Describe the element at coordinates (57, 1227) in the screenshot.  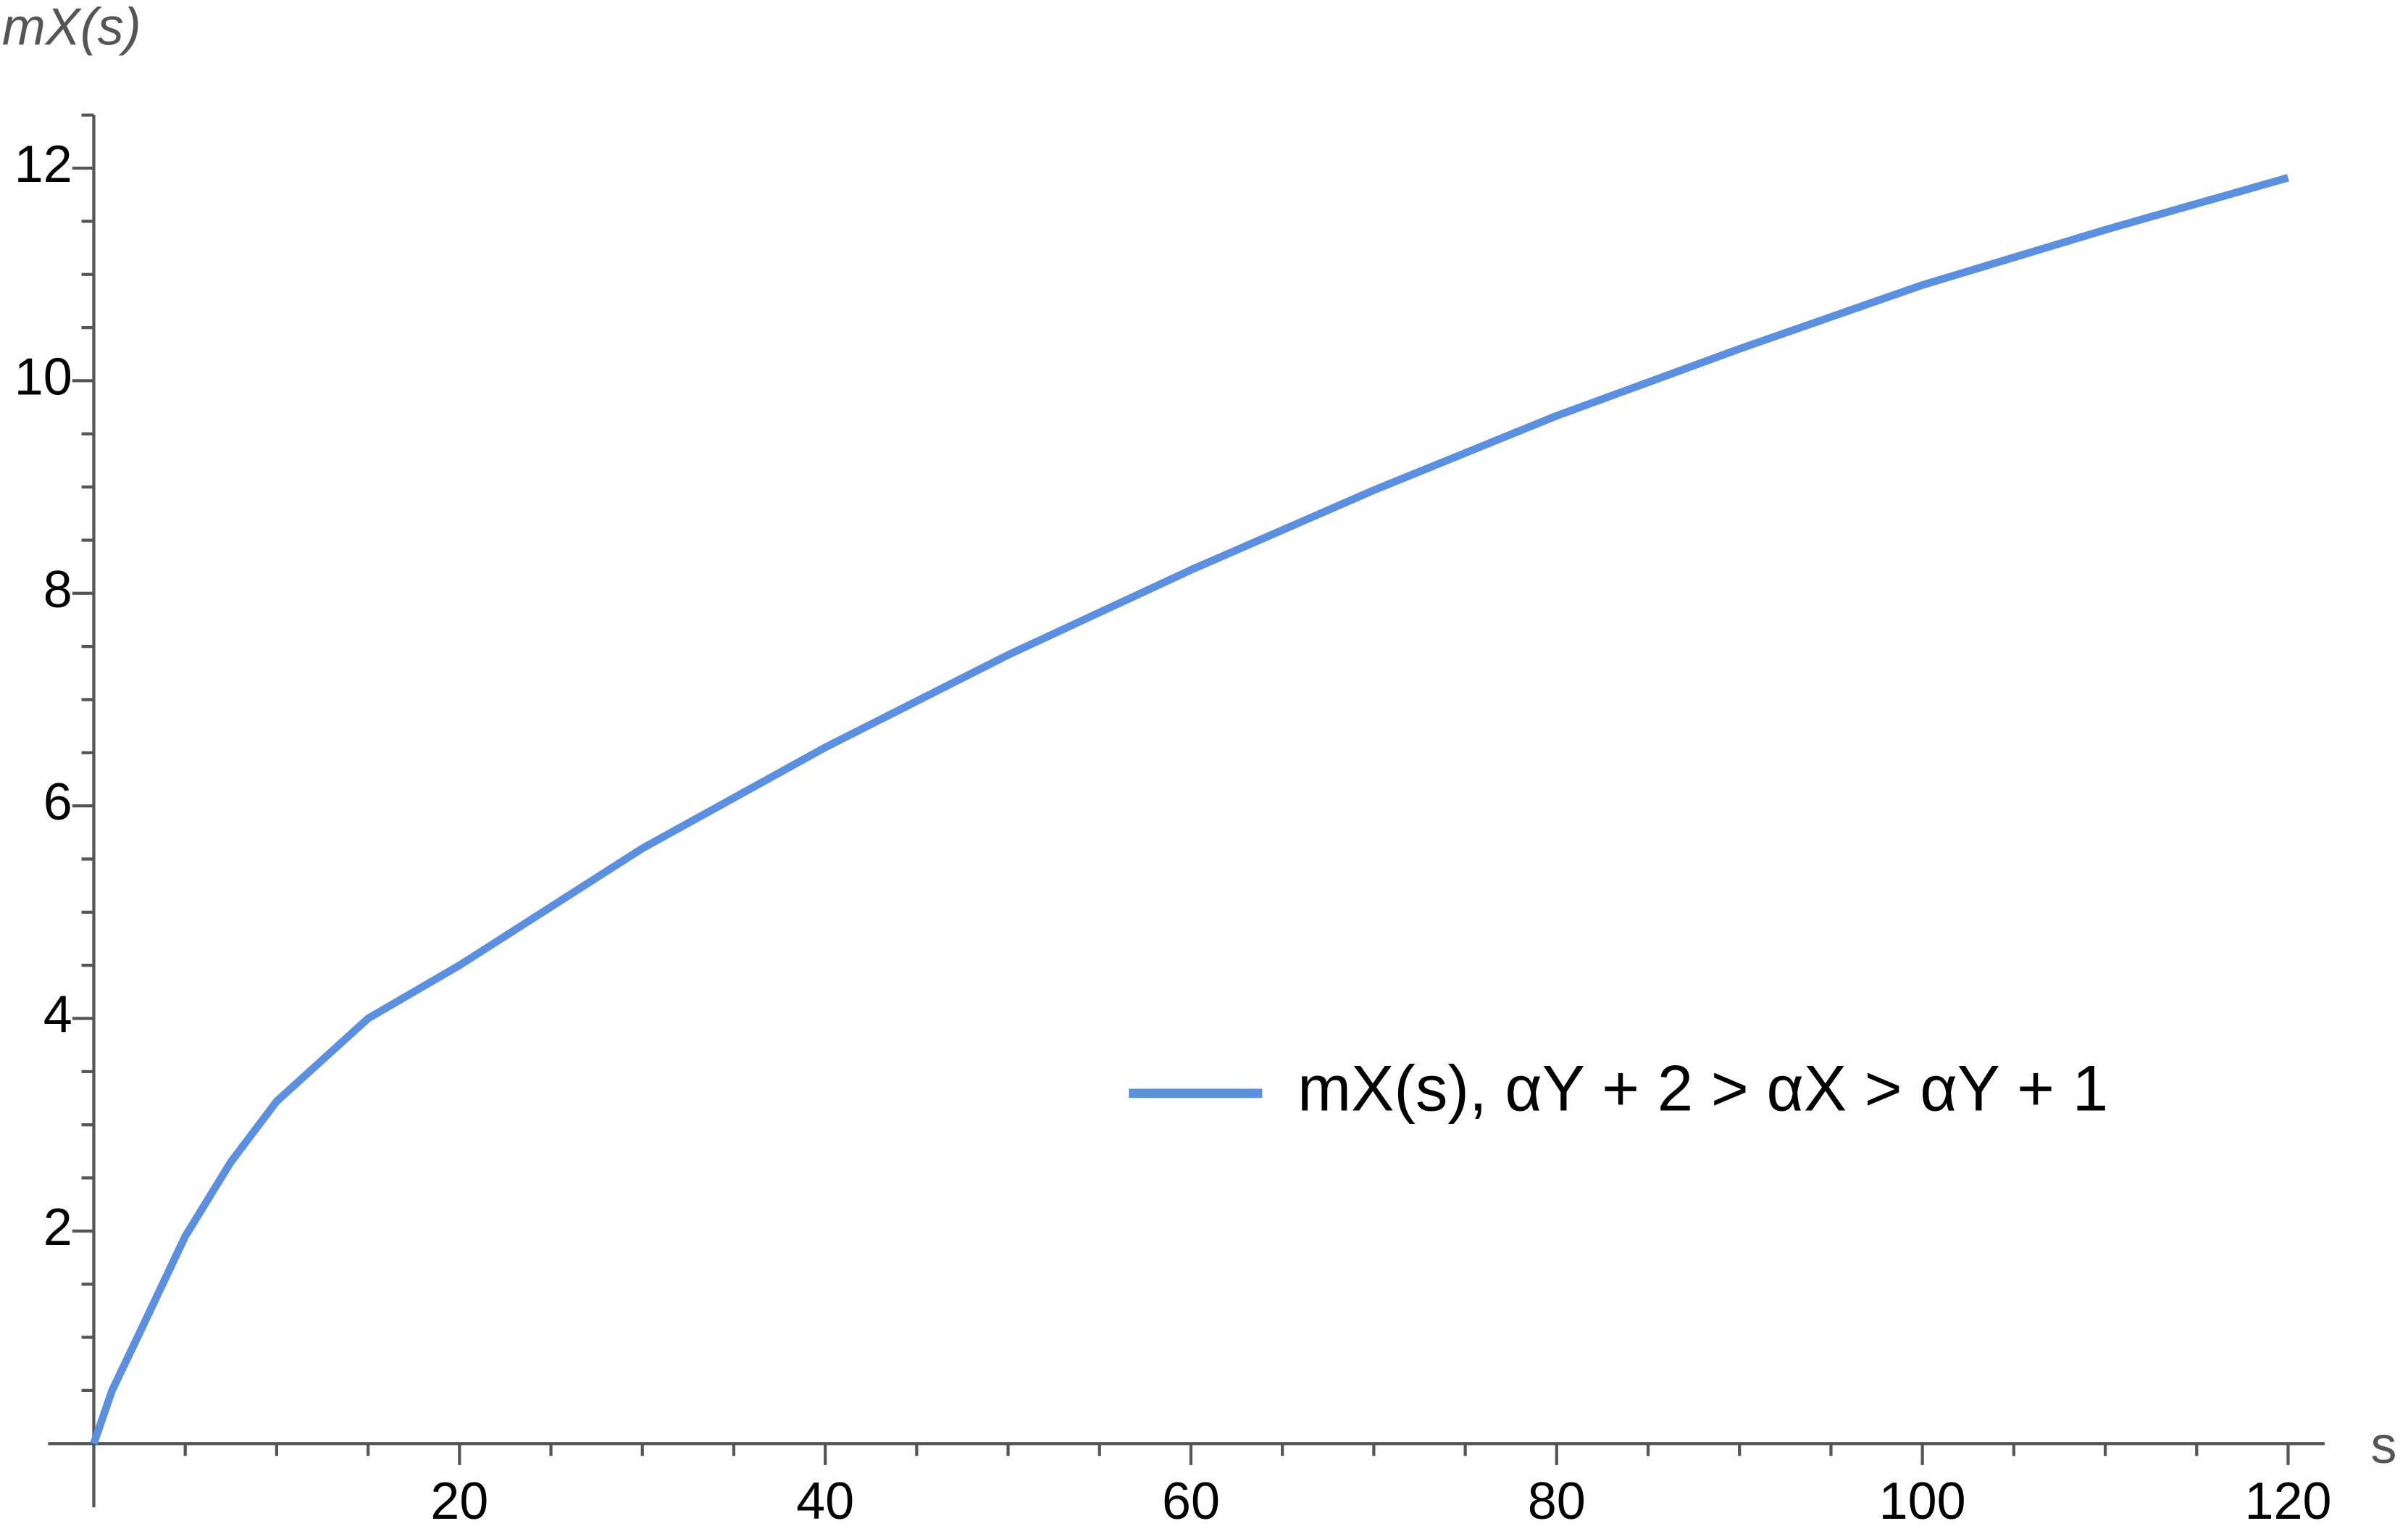
I see `y-tick-label: 2` at that location.